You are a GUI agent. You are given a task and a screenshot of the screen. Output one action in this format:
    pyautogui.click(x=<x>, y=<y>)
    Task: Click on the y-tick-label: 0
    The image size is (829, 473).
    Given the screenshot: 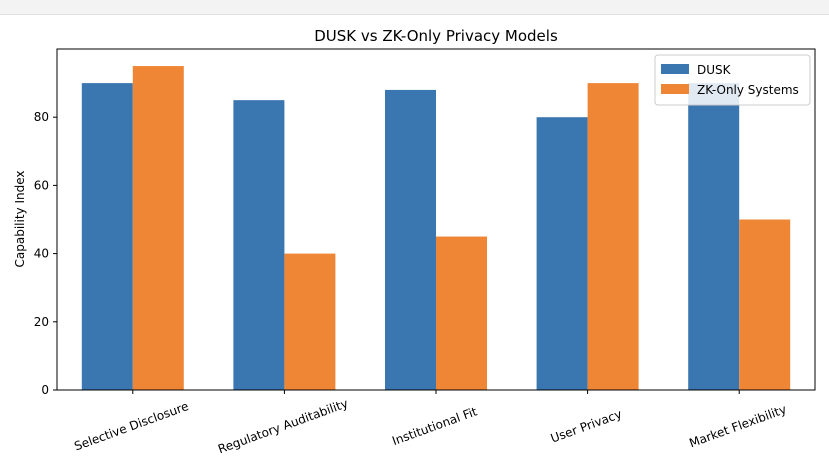 What is the action you would take?
    pyautogui.click(x=45, y=390)
    